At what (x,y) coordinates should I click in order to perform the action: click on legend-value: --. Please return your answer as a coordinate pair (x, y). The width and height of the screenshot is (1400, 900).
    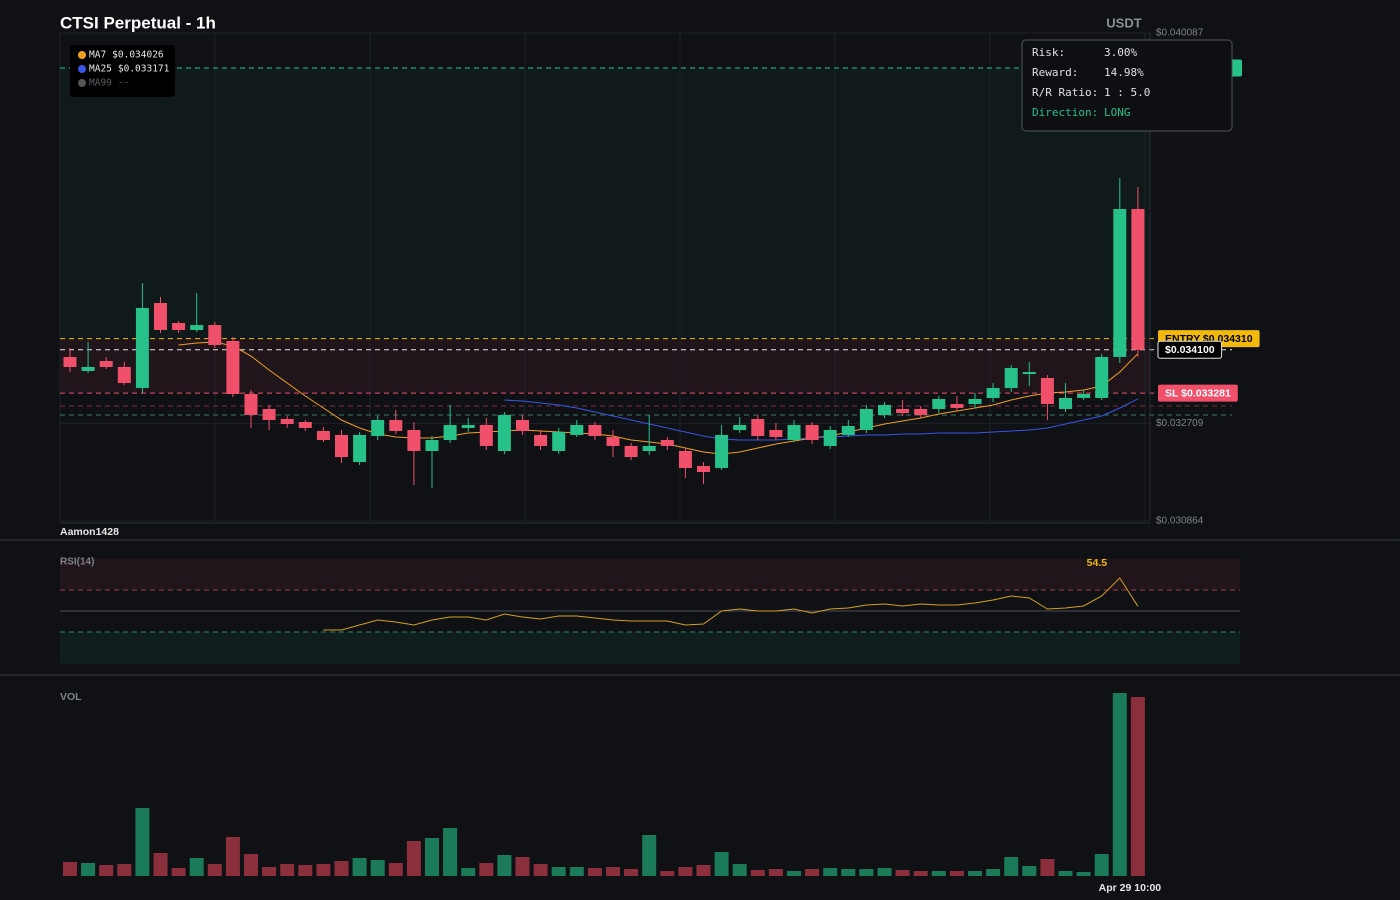
    Looking at the image, I should click on (123, 83).